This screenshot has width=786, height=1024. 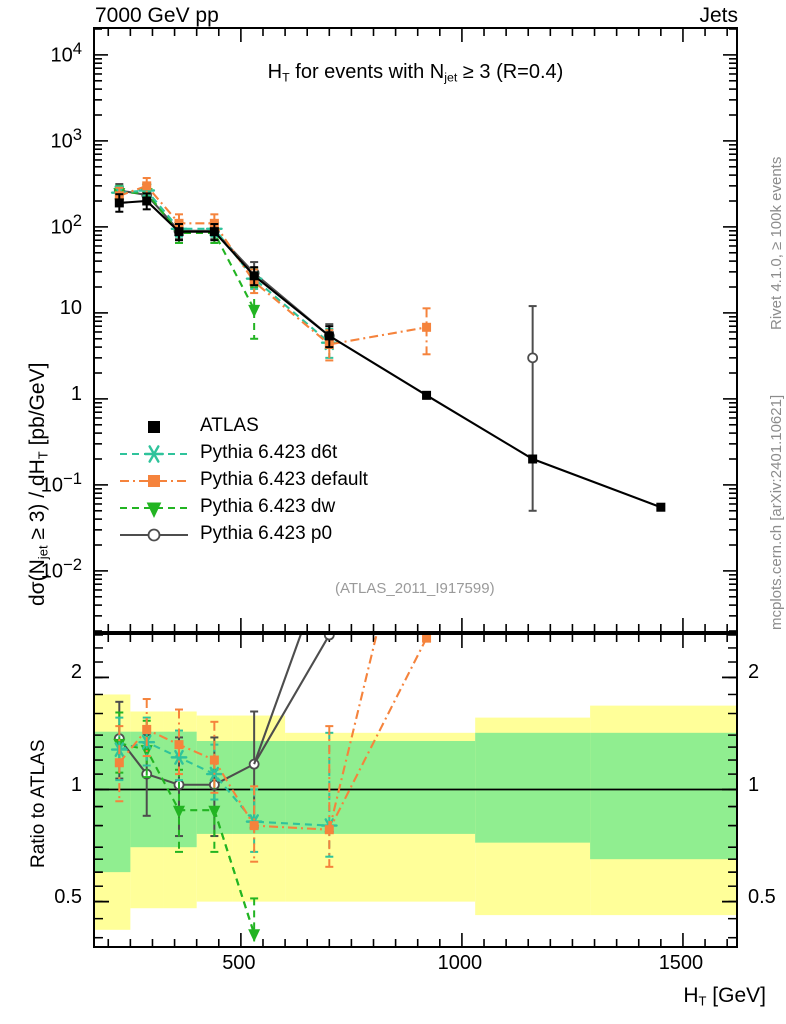 What do you see at coordinates (268, 506) in the screenshot?
I see `legend-label: Pythia 6.423 dw` at bounding box center [268, 506].